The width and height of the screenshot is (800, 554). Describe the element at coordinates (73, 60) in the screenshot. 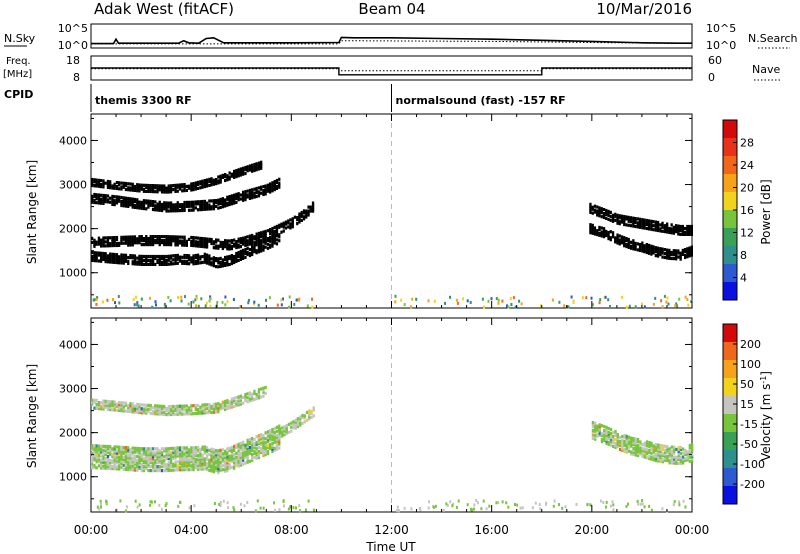

I see `freq-left-tick-top: 18` at that location.